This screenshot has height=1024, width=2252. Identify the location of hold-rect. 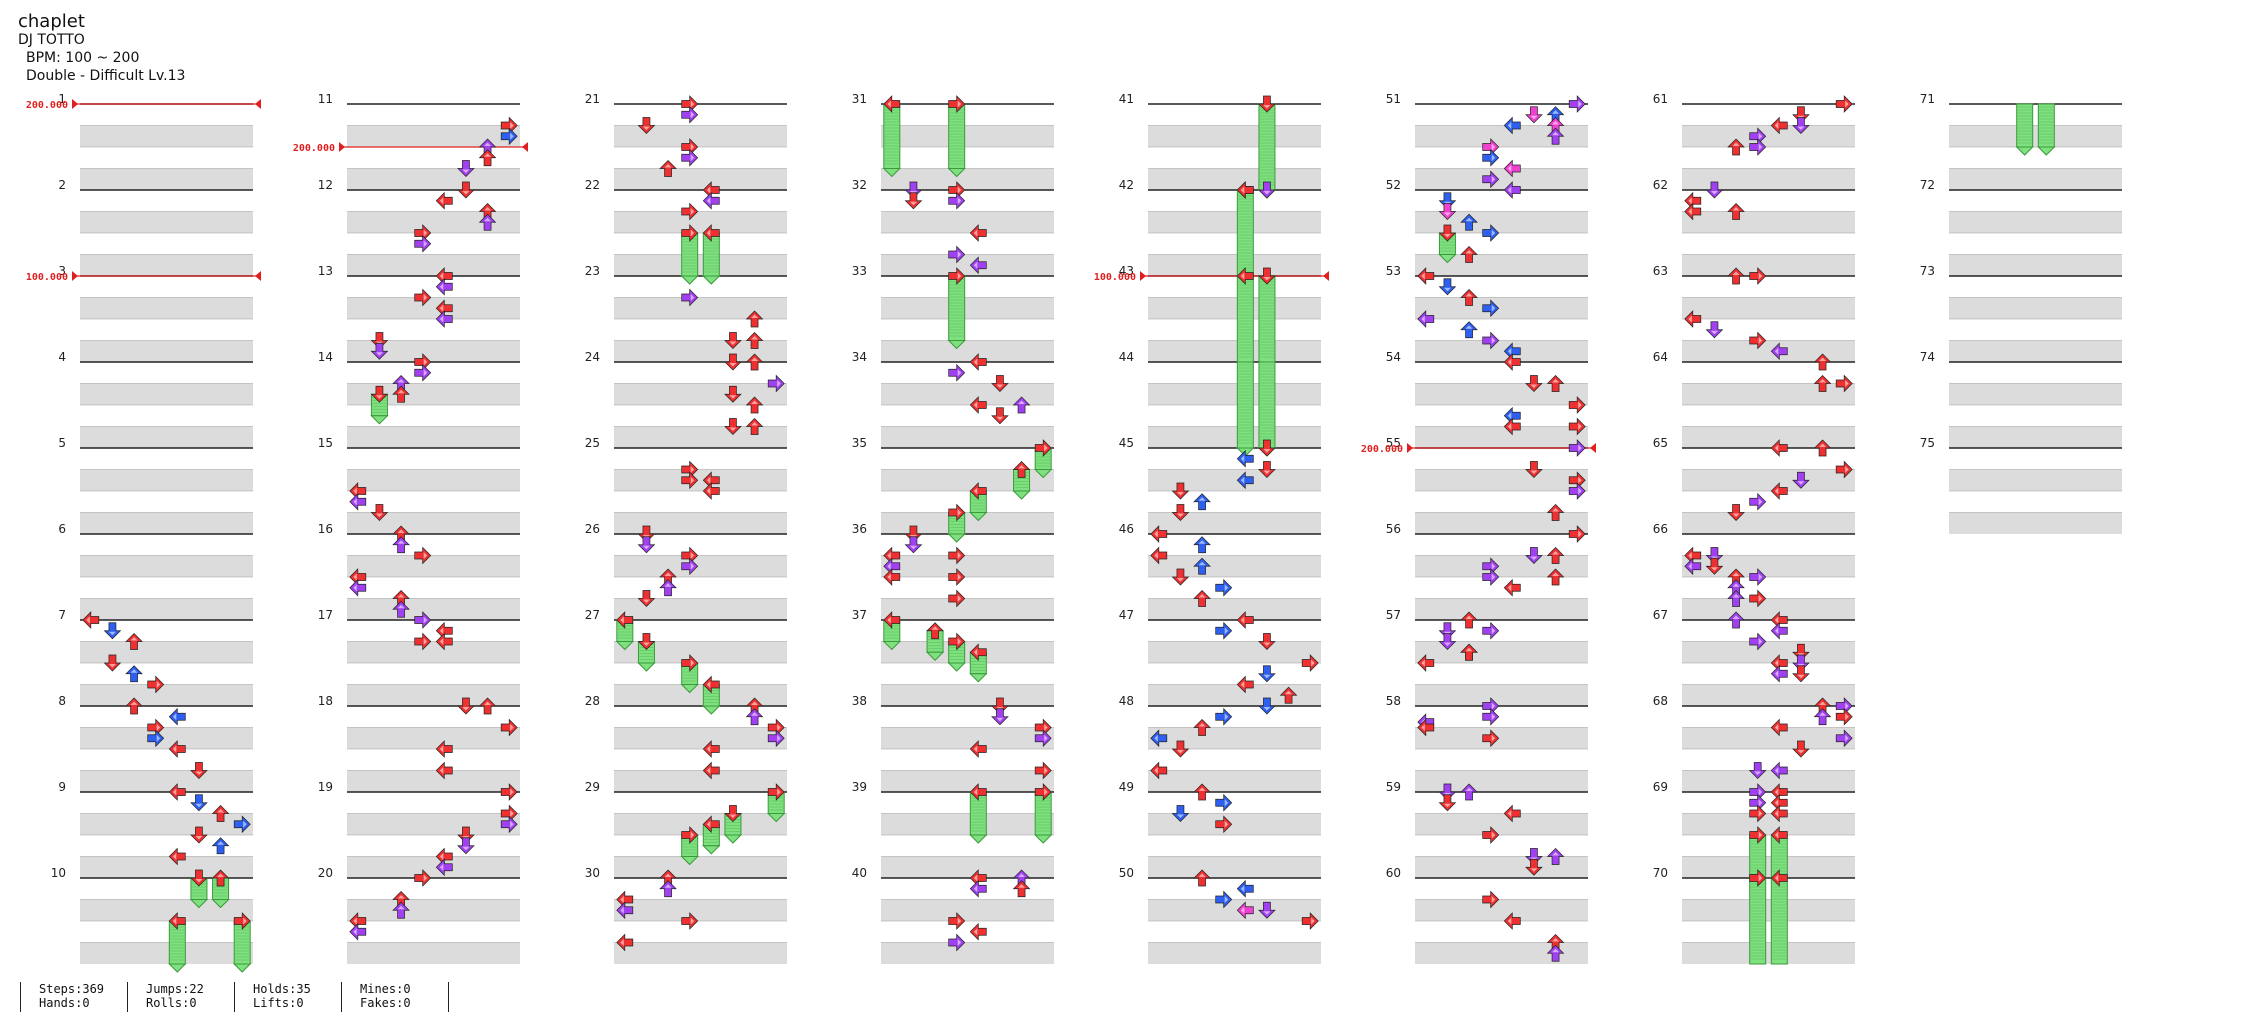
(957, 136).